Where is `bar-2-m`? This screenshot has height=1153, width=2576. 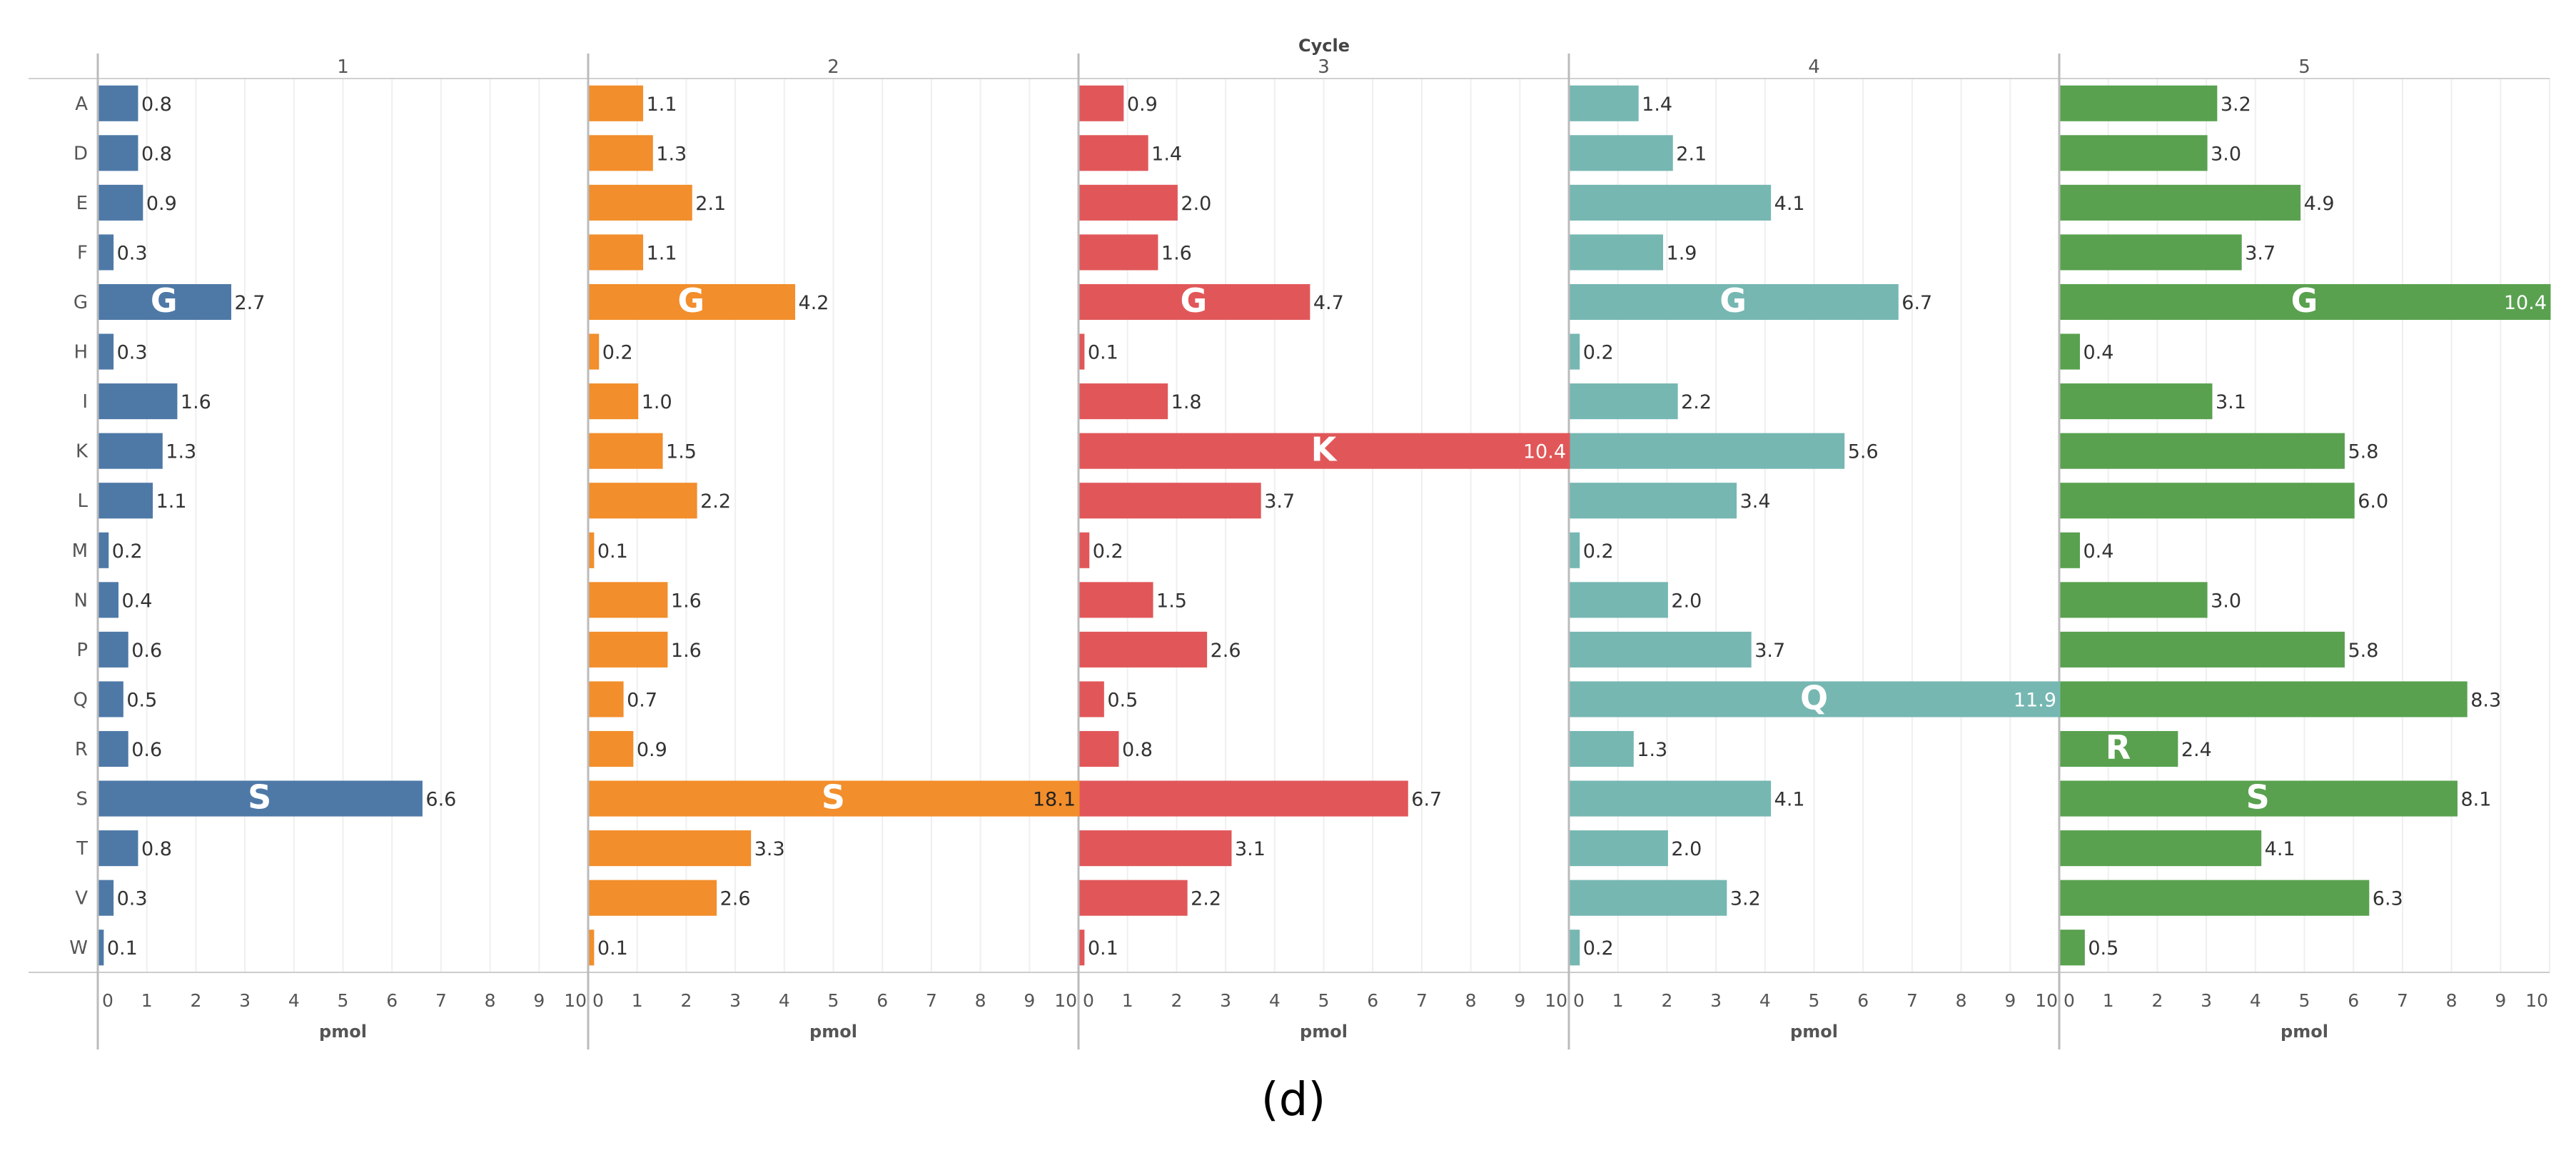
bar-2-m is located at coordinates (592, 550).